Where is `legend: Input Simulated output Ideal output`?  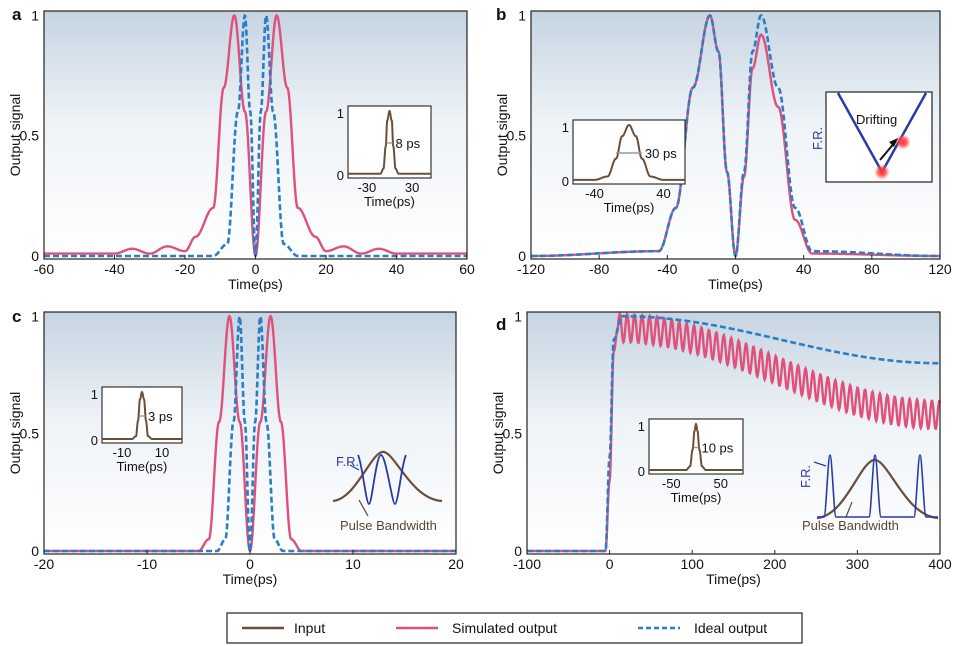
legend: Input Simulated output Ideal output is located at coordinates (514, 628).